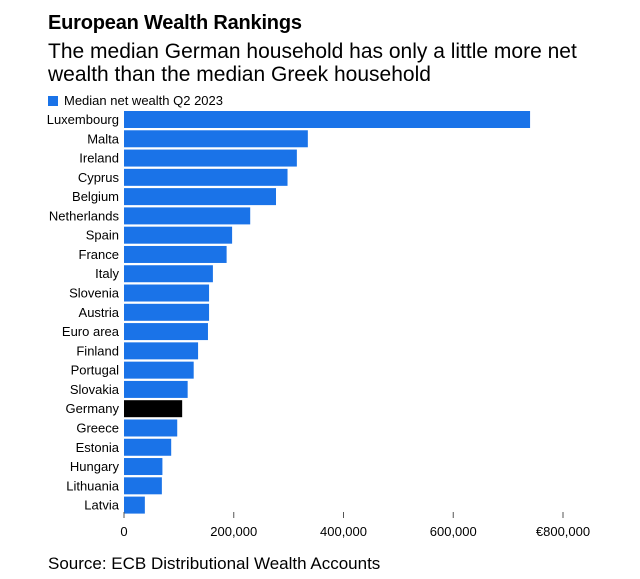 The height and width of the screenshot is (579, 640). Describe the element at coordinates (123, 531) in the screenshot. I see `x-tick-label: 0` at that location.